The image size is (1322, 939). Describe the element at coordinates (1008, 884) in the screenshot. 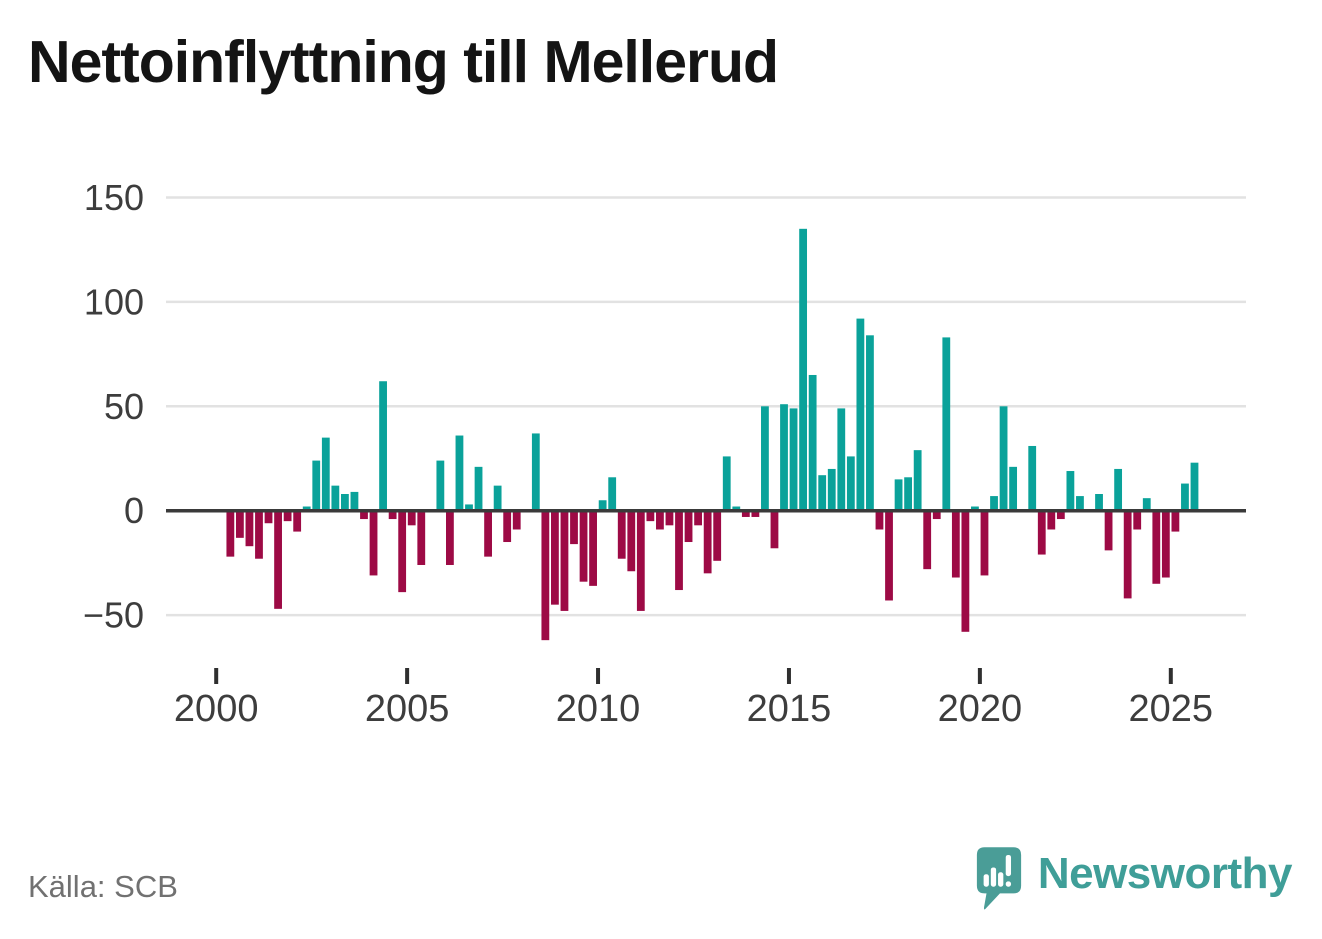

I see `logo-exclamation-dot` at that location.